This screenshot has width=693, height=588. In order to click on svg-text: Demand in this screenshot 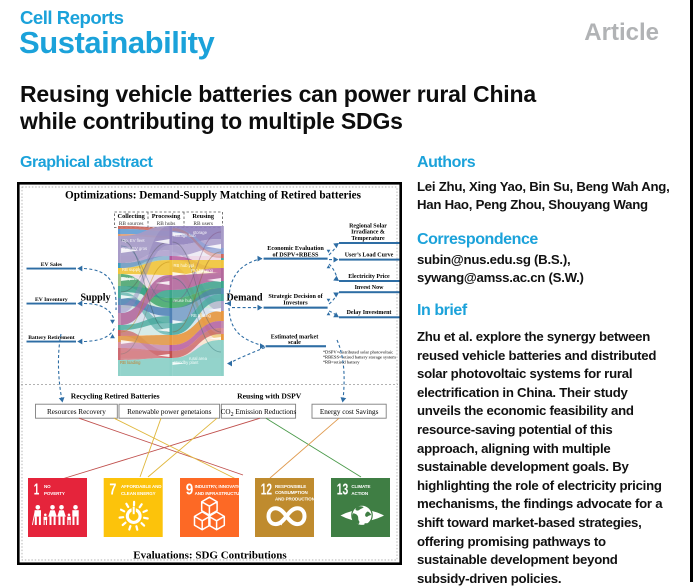, I will do `click(244, 298)`.